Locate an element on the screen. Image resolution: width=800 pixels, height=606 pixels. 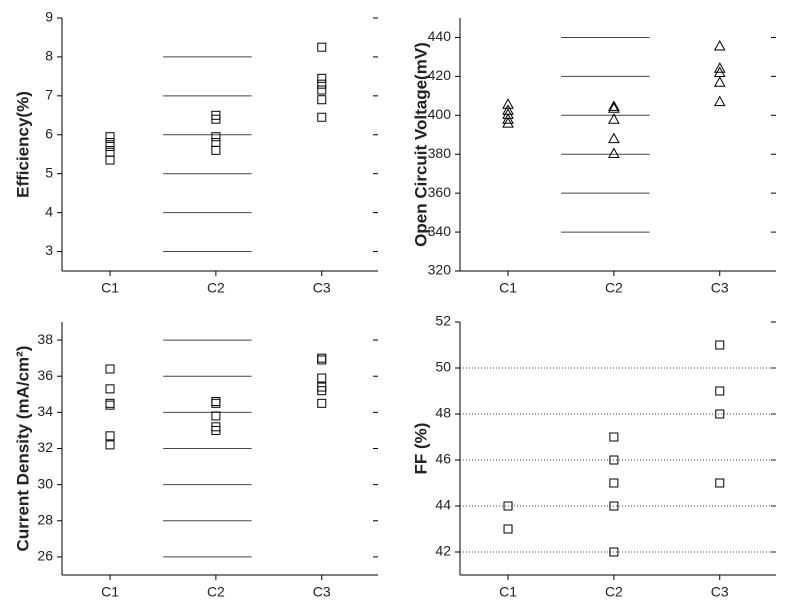
y-tick-label: 7 is located at coordinates (49, 95).